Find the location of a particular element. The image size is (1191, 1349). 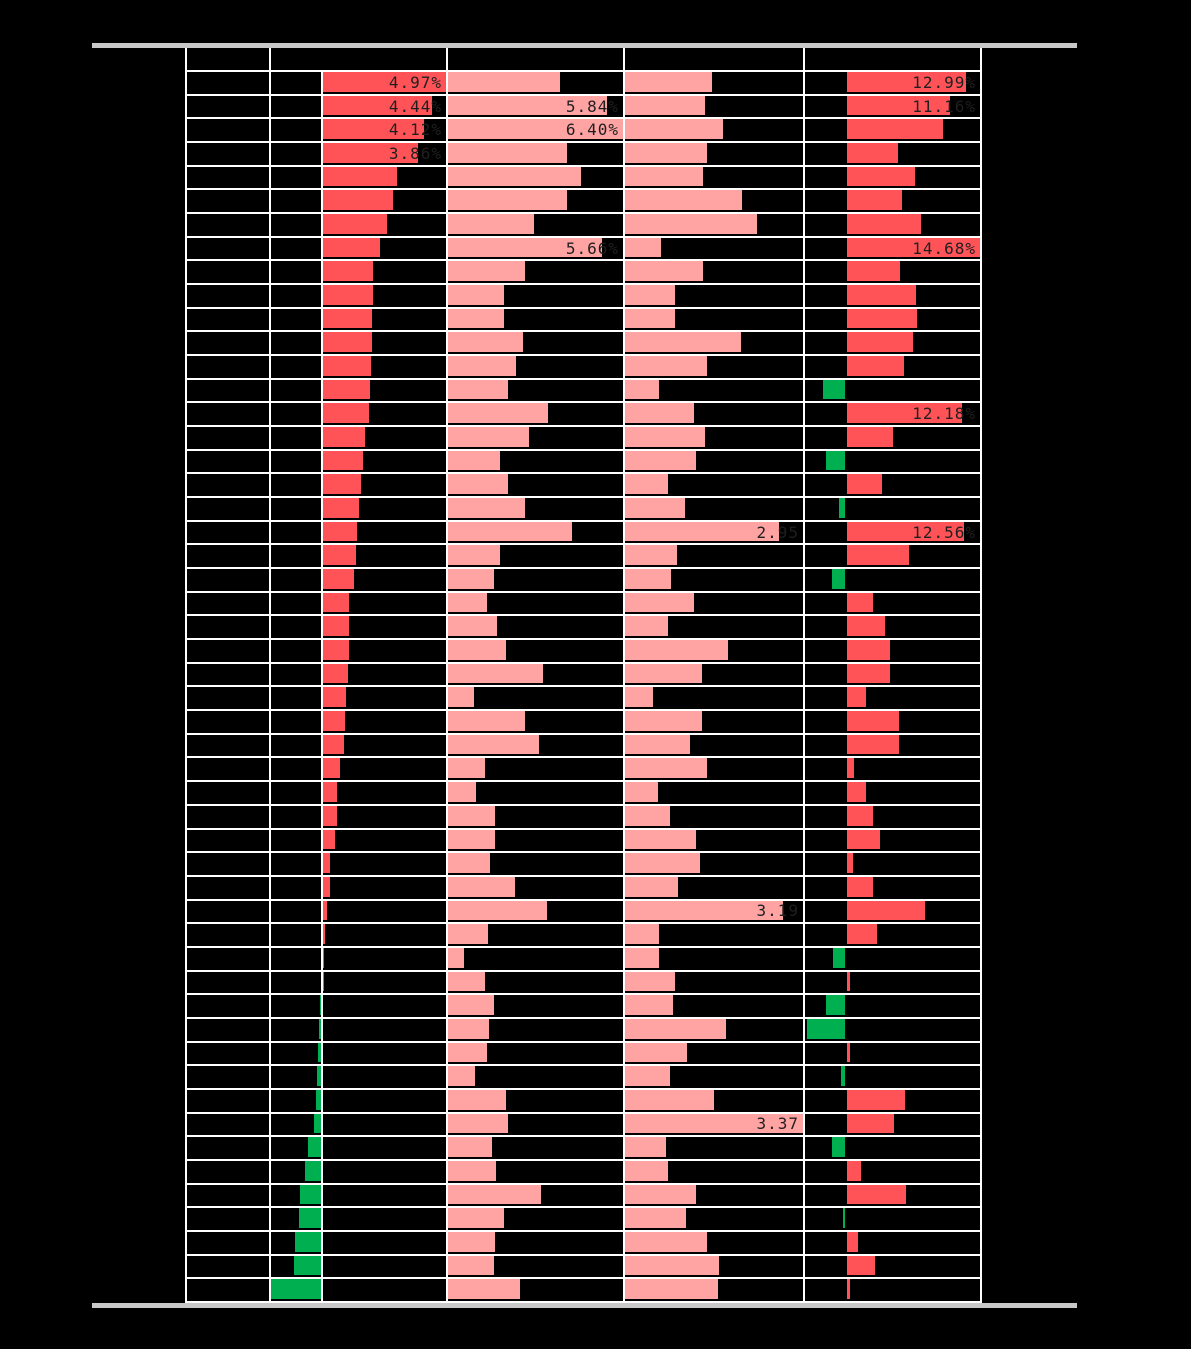

table-row: 12.18% is located at coordinates (583, 415).